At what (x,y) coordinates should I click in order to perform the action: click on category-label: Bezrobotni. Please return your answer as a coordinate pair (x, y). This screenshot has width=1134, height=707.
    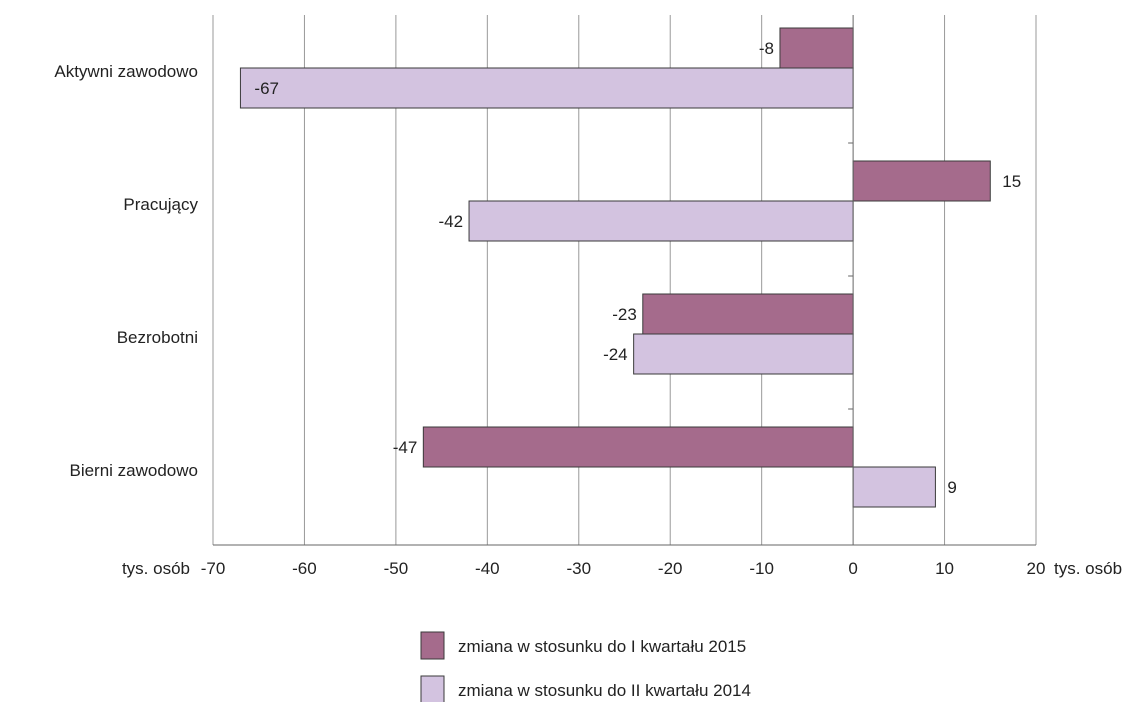
    Looking at the image, I should click on (157, 337).